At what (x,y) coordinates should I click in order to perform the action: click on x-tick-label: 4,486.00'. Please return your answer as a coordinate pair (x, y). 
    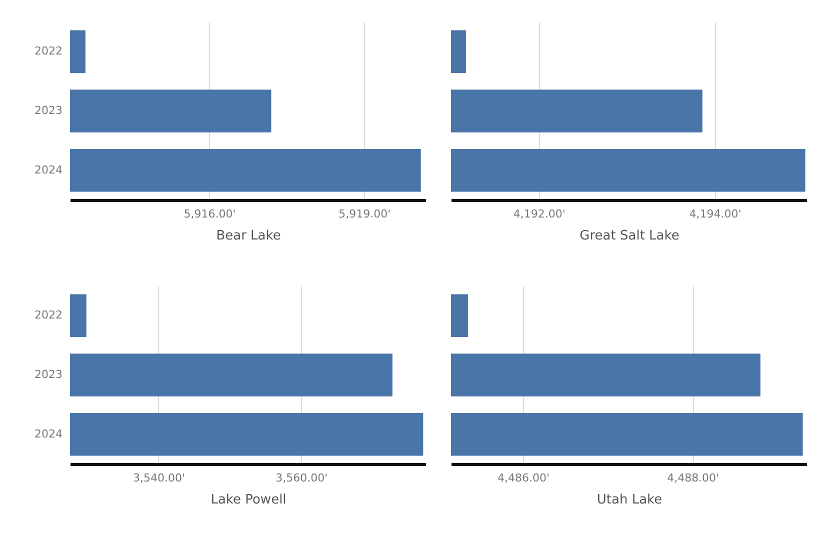
    Looking at the image, I should click on (524, 478).